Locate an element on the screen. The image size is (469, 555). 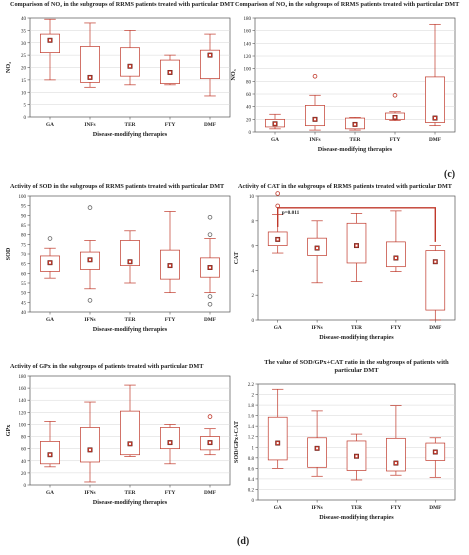
y-tick-label: 1.6 is located at coordinates (251, 417).